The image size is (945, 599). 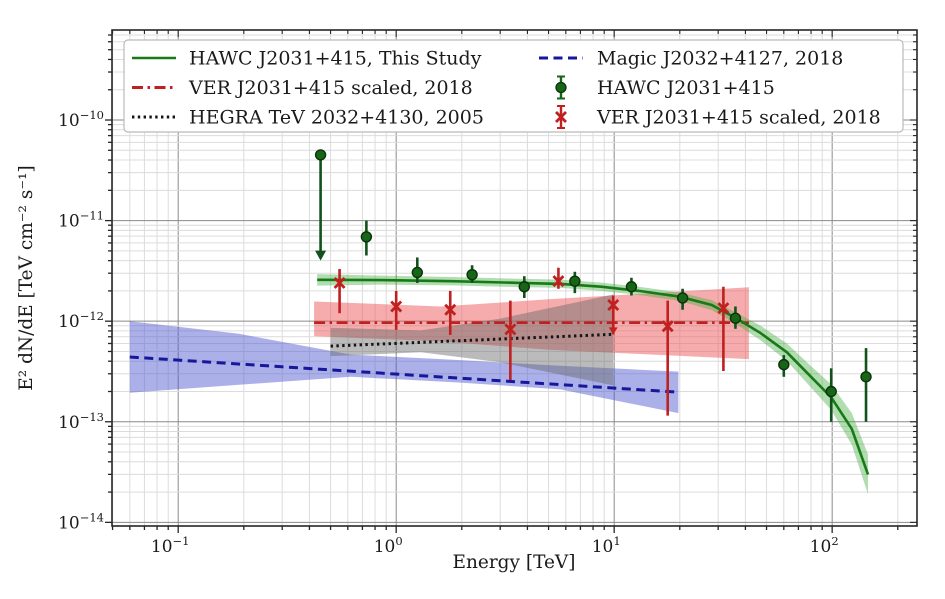 What do you see at coordinates (561, 87) in the screenshot?
I see `legend-swatch-circle-marker` at bounding box center [561, 87].